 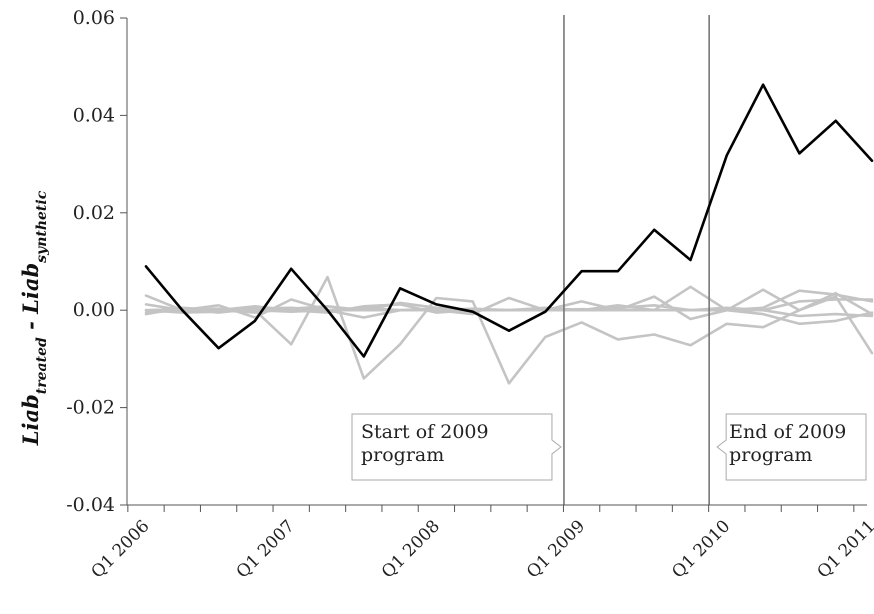 I want to click on x-tick-label: Q1 2008, so click(x=411, y=549).